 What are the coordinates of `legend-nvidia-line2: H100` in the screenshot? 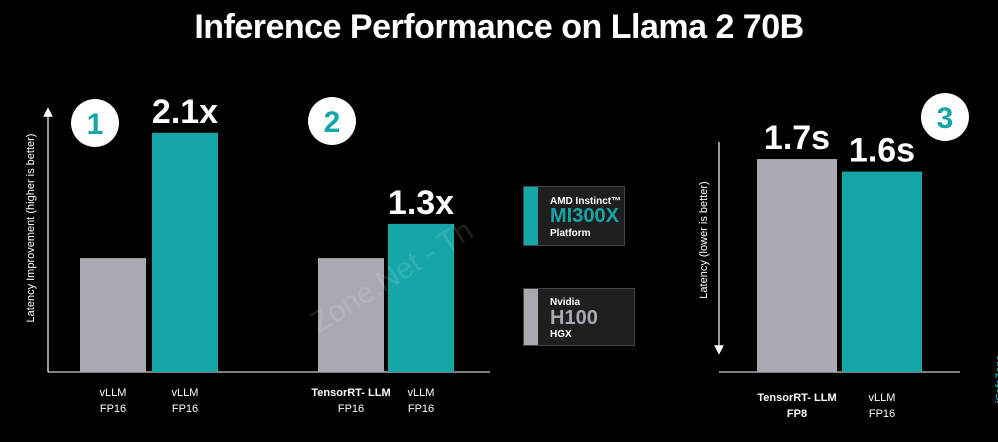 It's located at (574, 318).